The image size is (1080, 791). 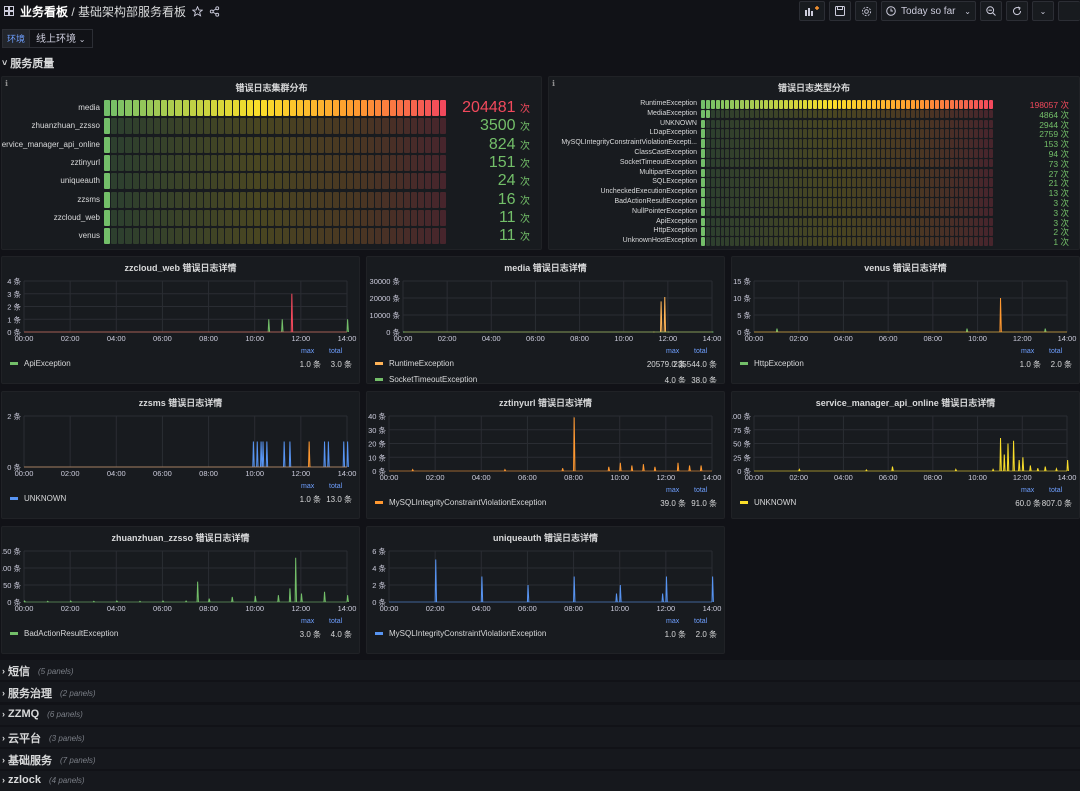 What do you see at coordinates (132, 11) in the screenshot?
I see `dashboard-title: 基础架构部服务看板` at bounding box center [132, 11].